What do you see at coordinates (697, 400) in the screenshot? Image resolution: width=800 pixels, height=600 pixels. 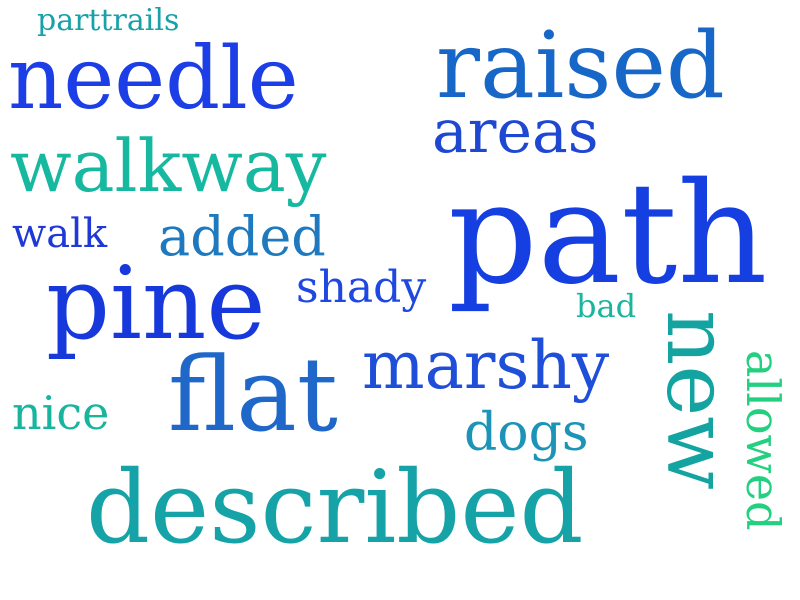 I see `word-new: new` at bounding box center [697, 400].